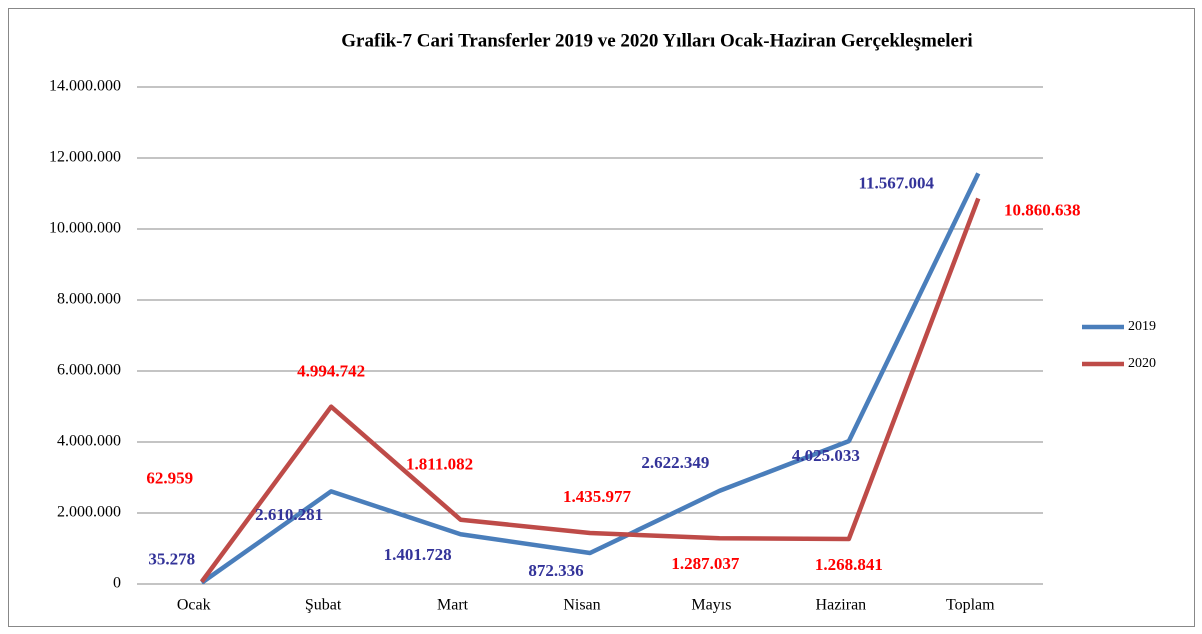 The width and height of the screenshot is (1202, 634). What do you see at coordinates (194, 605) in the screenshot?
I see `x-tick-label: Ocak` at bounding box center [194, 605].